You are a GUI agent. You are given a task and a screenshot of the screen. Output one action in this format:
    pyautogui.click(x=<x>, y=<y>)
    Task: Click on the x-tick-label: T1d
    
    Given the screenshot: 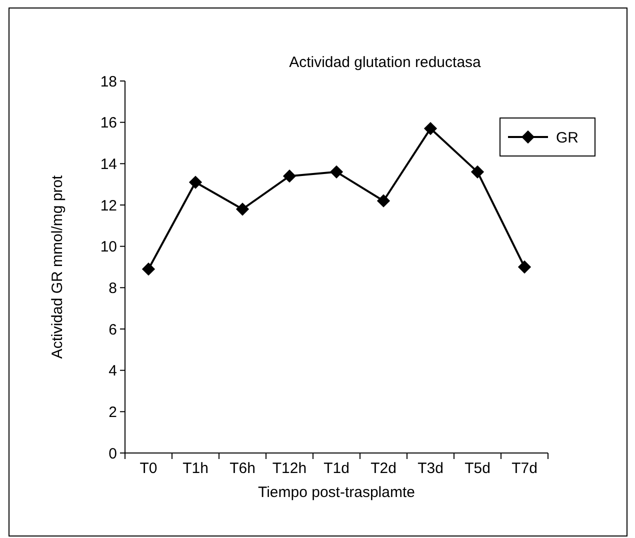 What is the action you would take?
    pyautogui.click(x=337, y=468)
    